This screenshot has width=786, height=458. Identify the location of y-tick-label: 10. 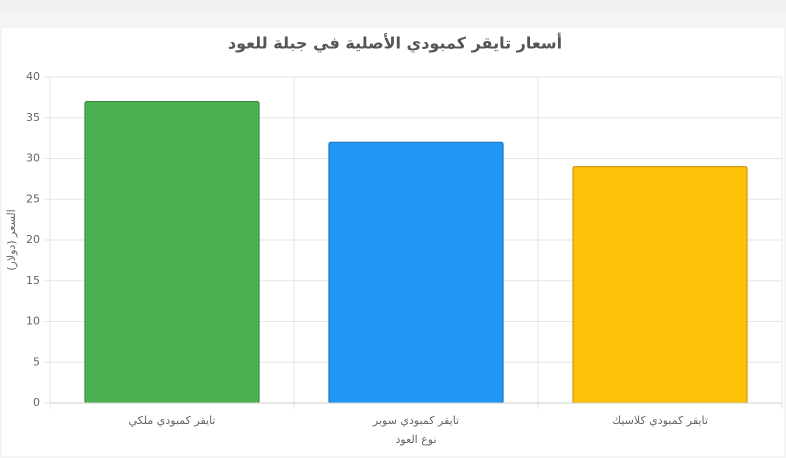
(33, 321).